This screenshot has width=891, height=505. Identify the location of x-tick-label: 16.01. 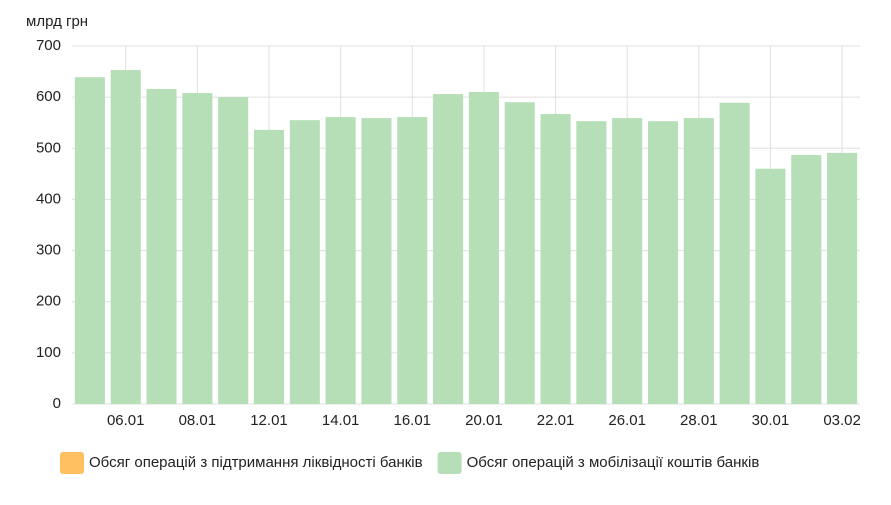
(412, 420).